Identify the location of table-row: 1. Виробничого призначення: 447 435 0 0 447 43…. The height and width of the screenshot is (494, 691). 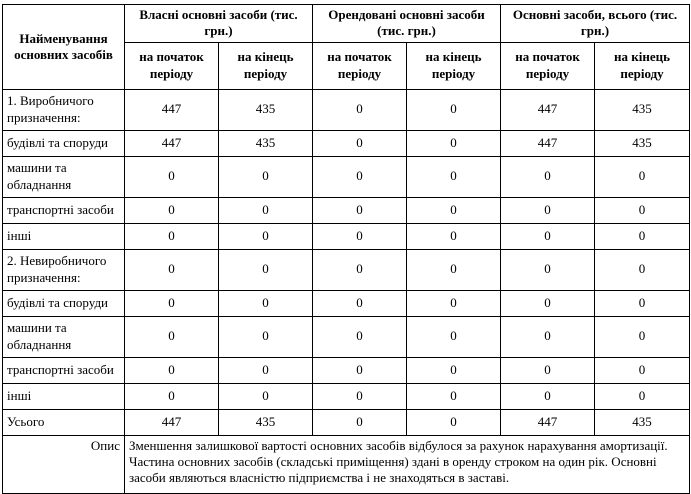
(346, 109).